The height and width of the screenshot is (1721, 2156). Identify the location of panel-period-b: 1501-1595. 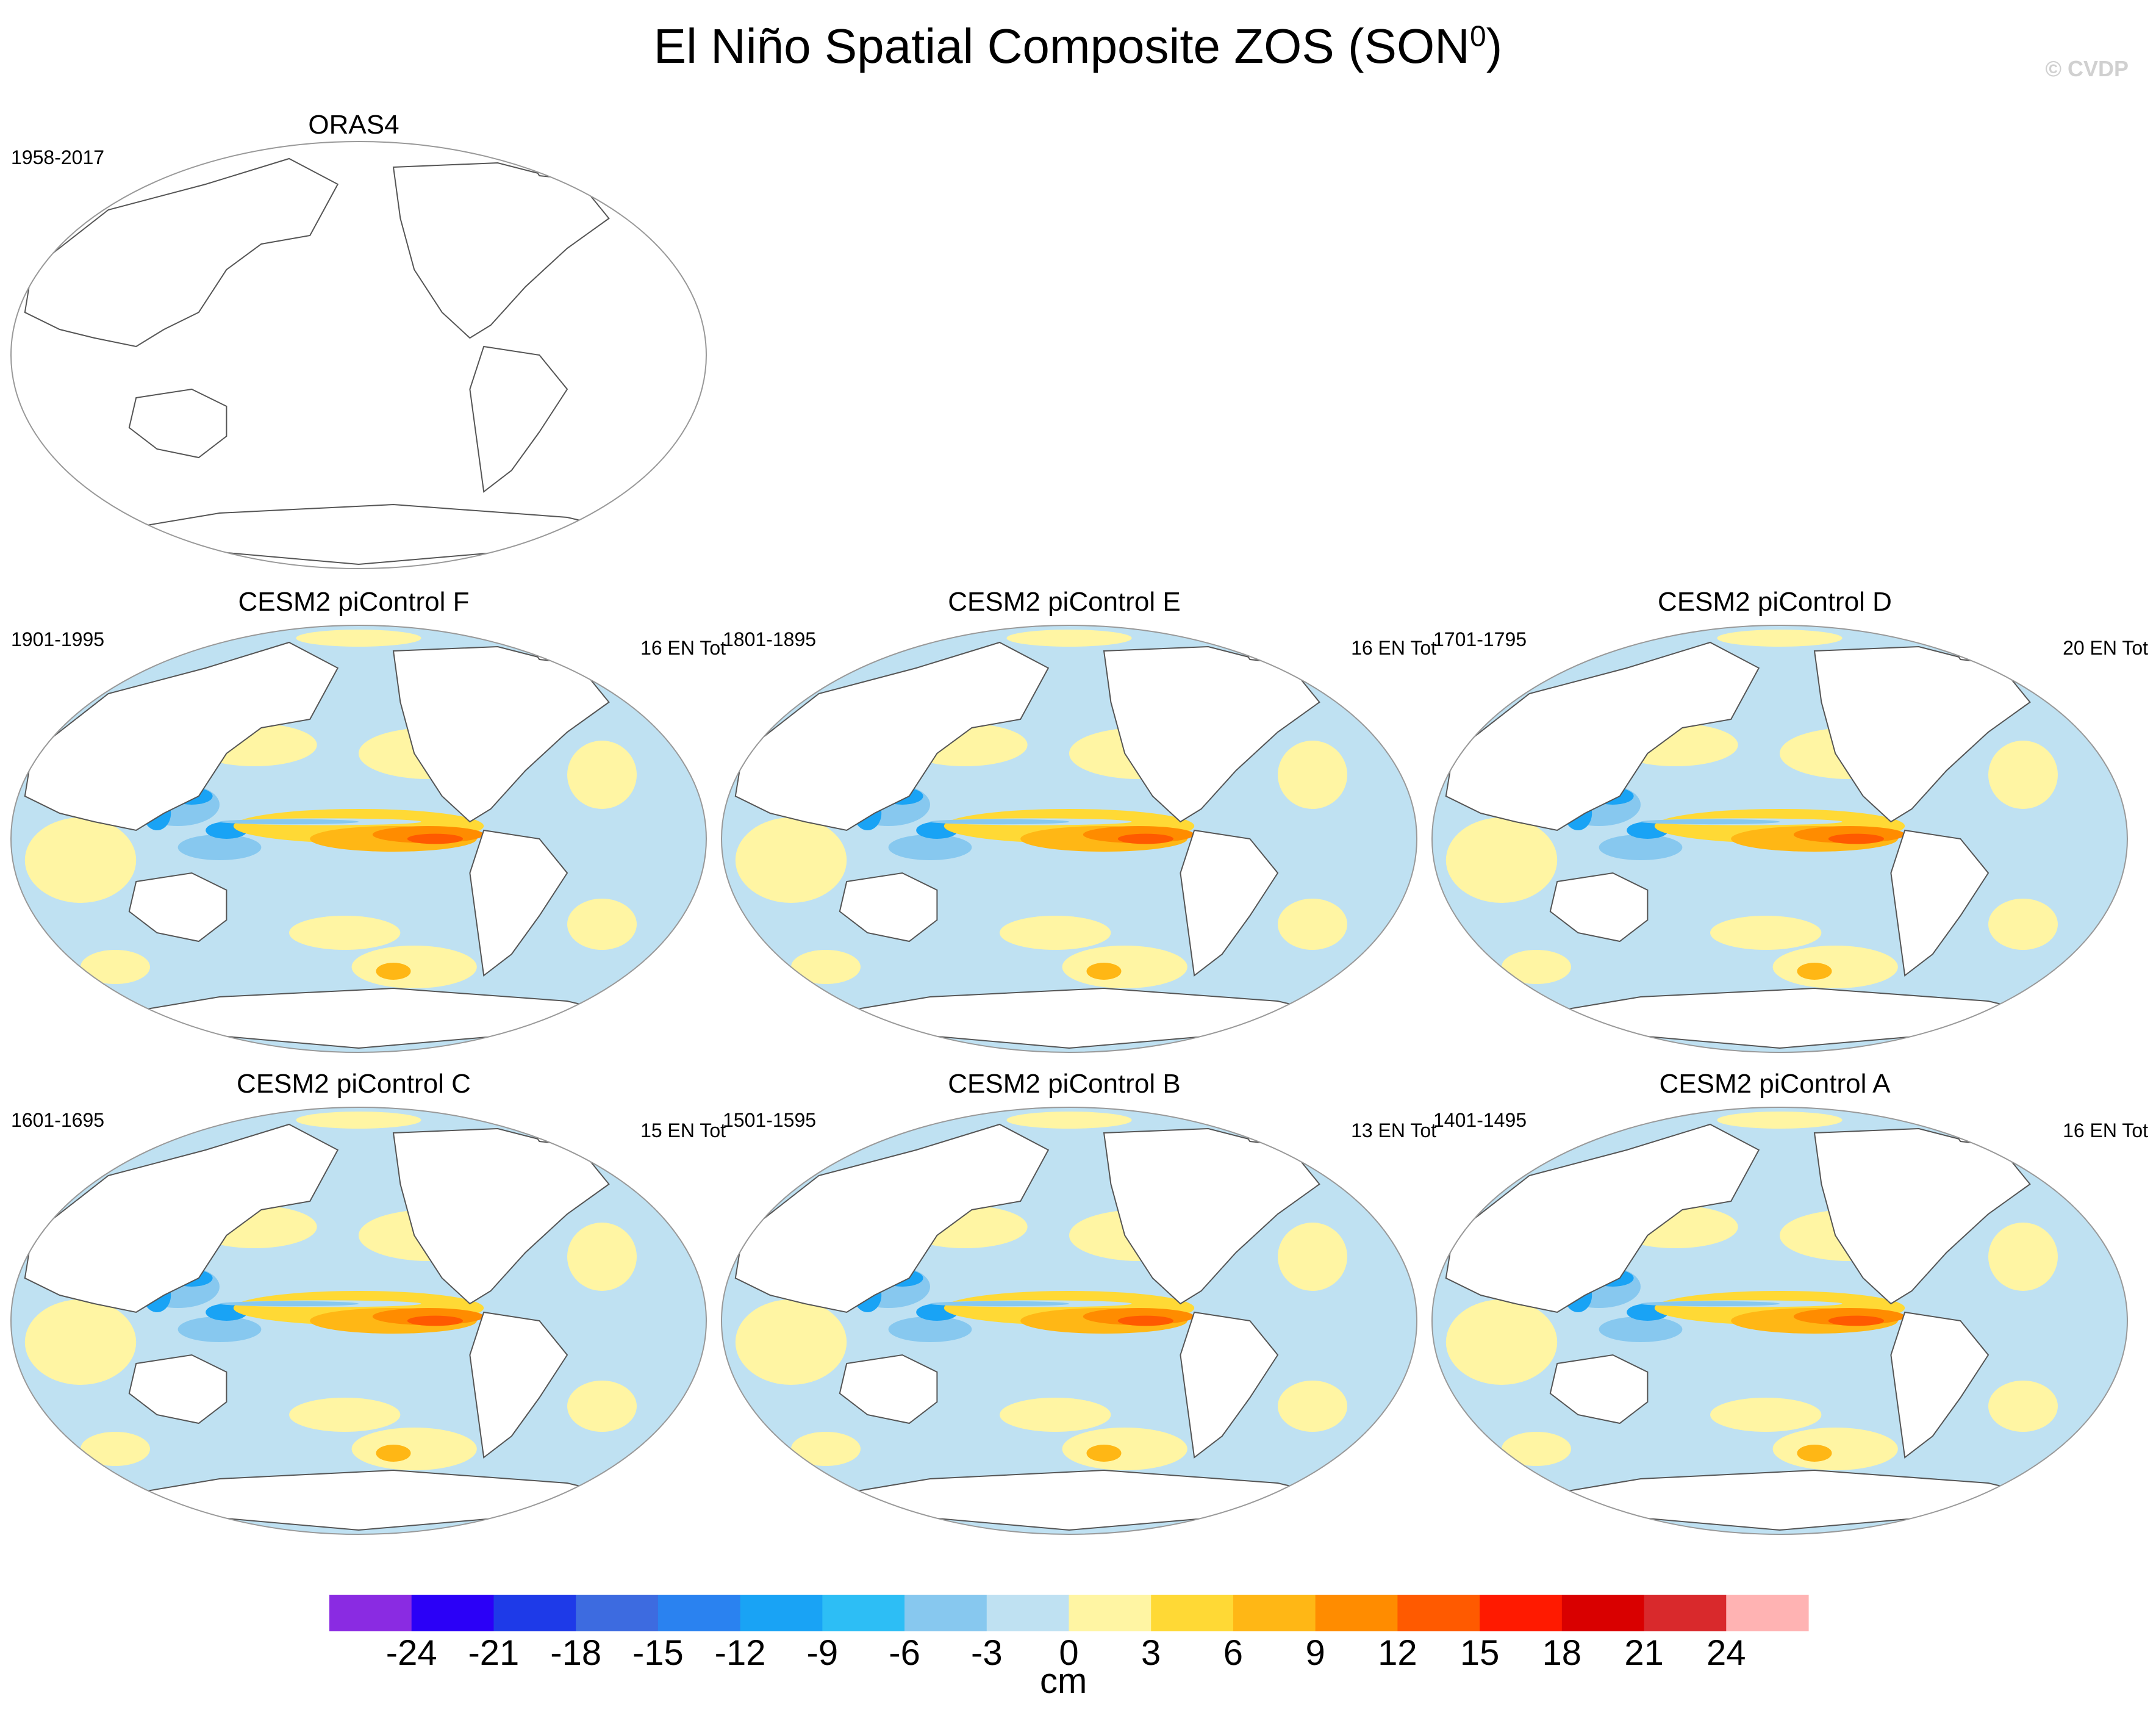
(770, 1120).